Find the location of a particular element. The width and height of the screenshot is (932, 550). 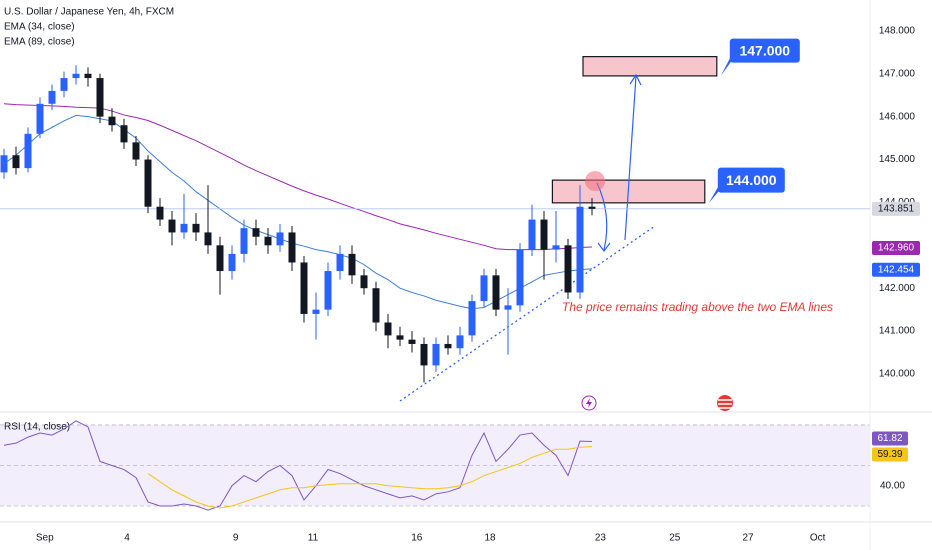

target-label-box is located at coordinates (764, 50).